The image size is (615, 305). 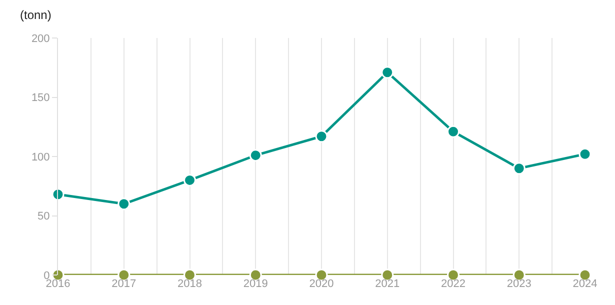 I want to click on x-tick-label: 2024, so click(x=585, y=284).